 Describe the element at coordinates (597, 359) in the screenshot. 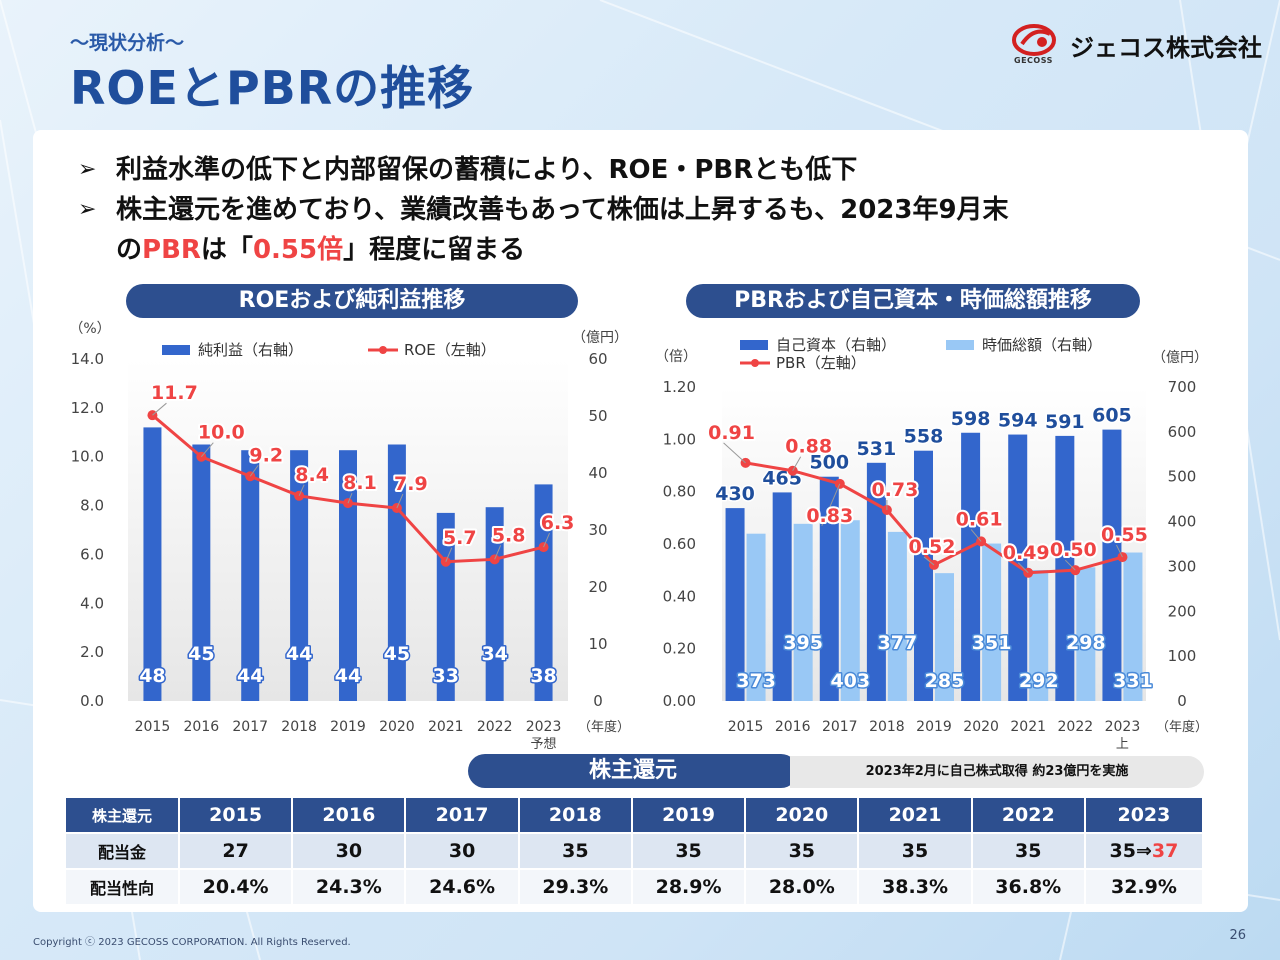

I see `right-axis-tick: 60` at that location.